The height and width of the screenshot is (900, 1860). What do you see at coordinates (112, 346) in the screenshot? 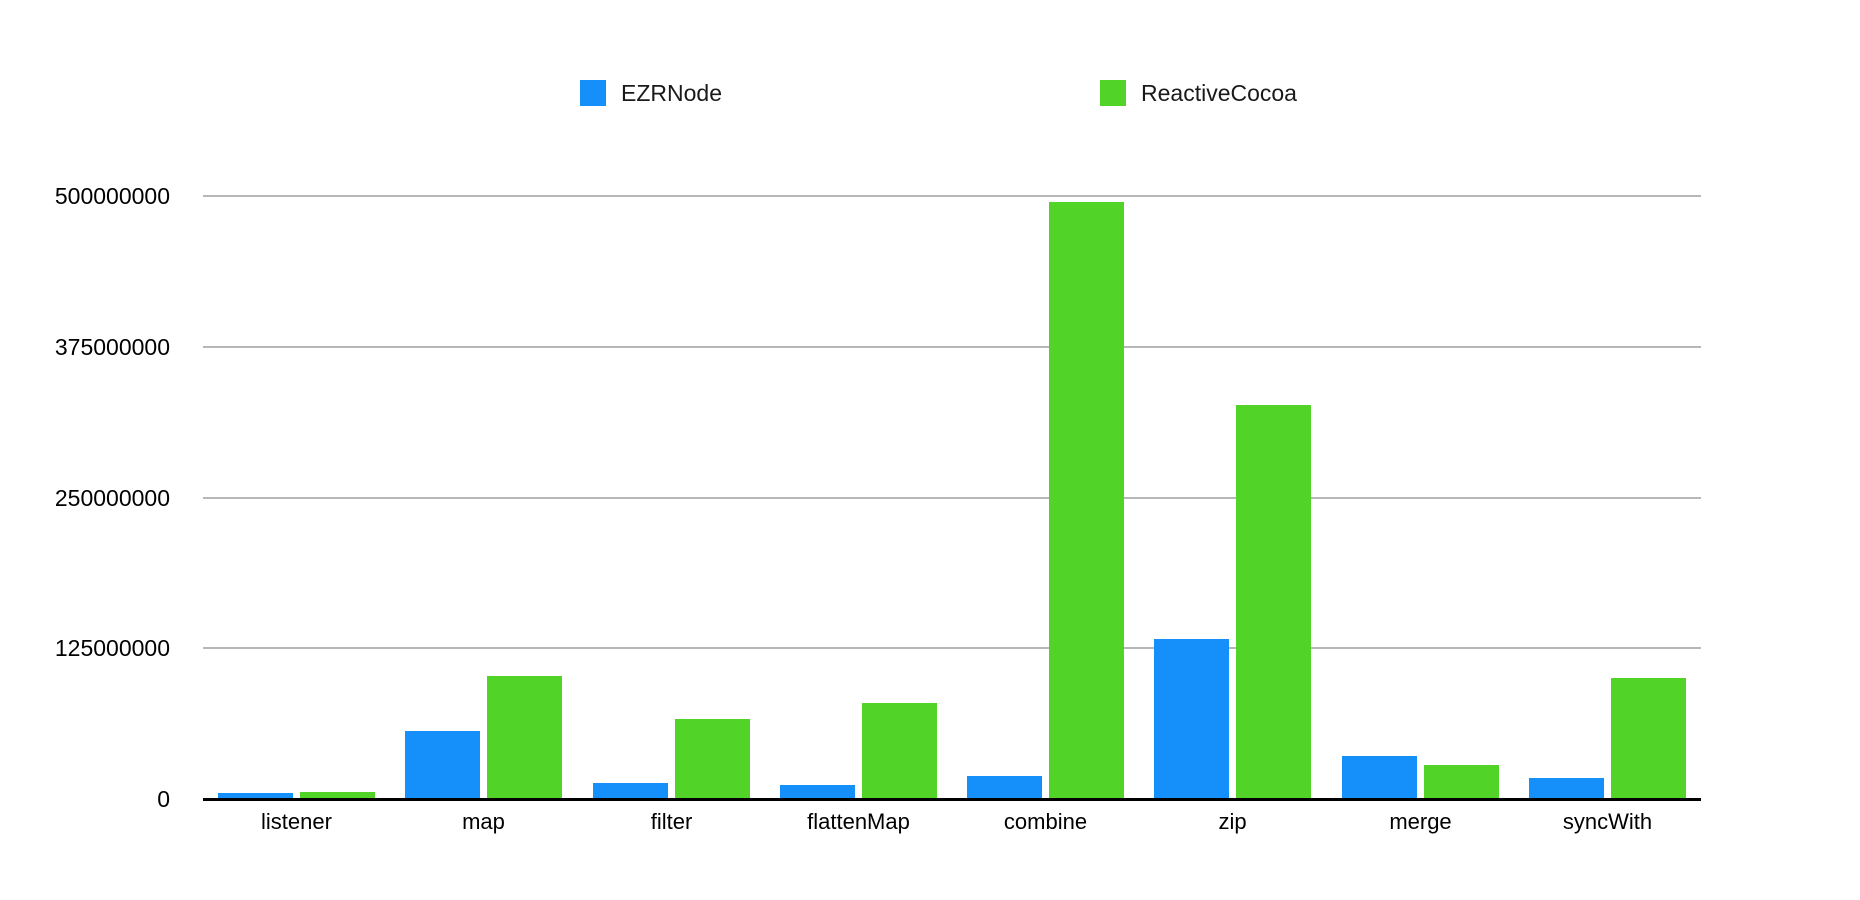
I see `y-axis-tick-375000000: 375000000` at bounding box center [112, 346].